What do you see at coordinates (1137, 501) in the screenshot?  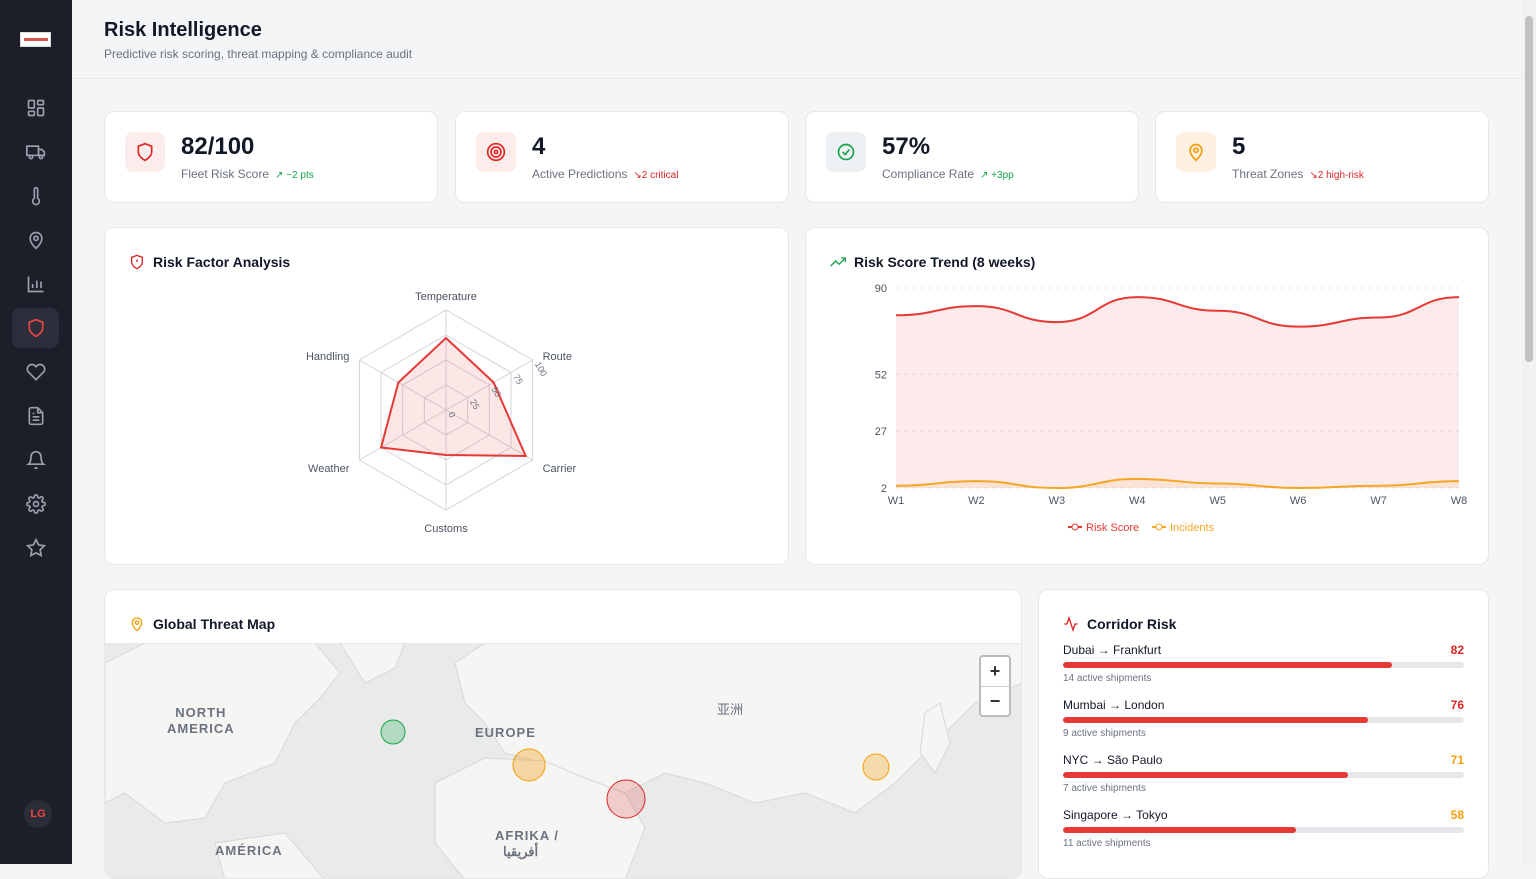 I see `x-tick-label: W4` at bounding box center [1137, 501].